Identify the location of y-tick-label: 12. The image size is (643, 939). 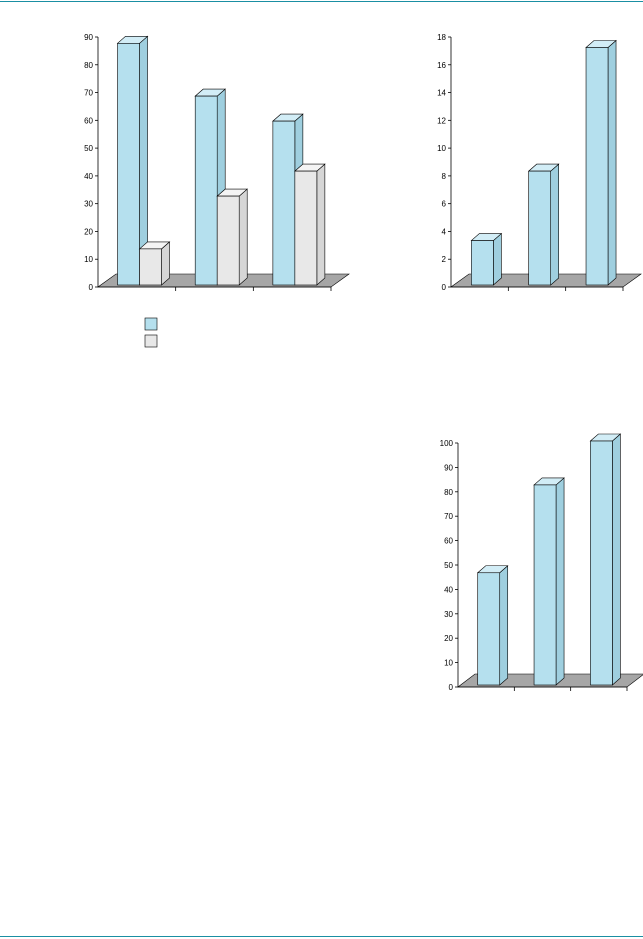
(441, 120).